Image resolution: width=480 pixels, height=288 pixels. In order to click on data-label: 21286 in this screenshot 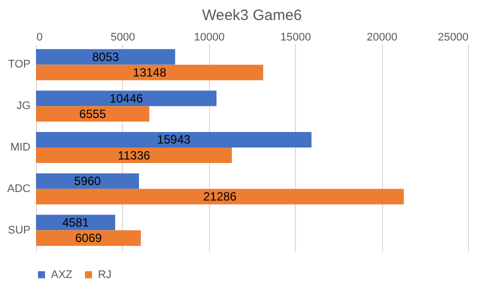, I will do `click(220, 197)`.